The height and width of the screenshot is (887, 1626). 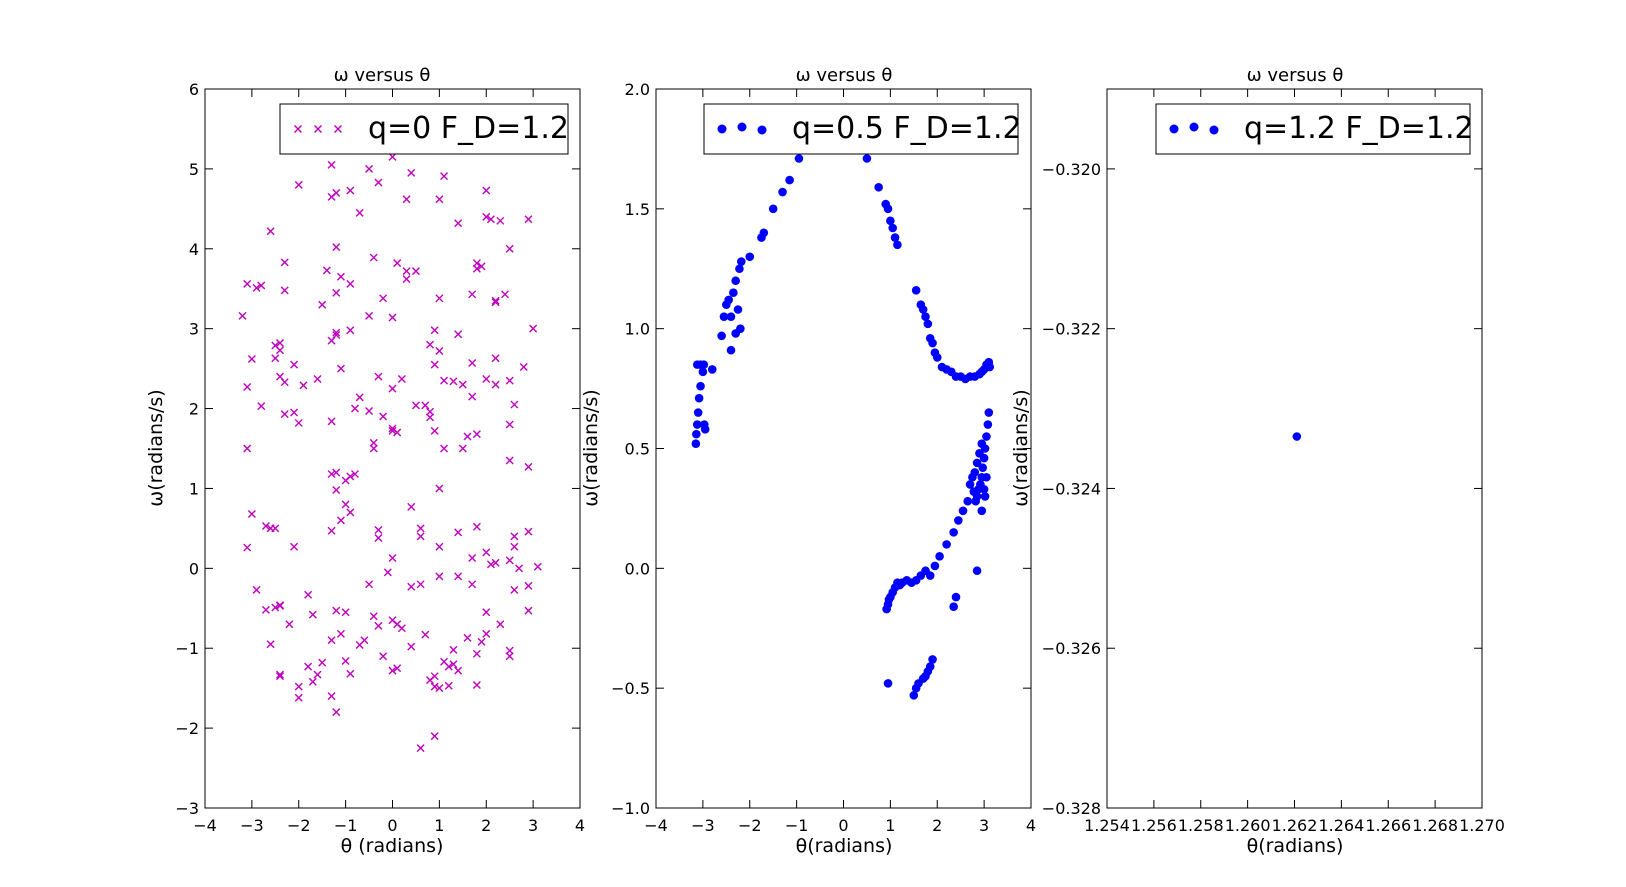 What do you see at coordinates (630, 808) in the screenshot?
I see `y-tick-label: −1.0` at bounding box center [630, 808].